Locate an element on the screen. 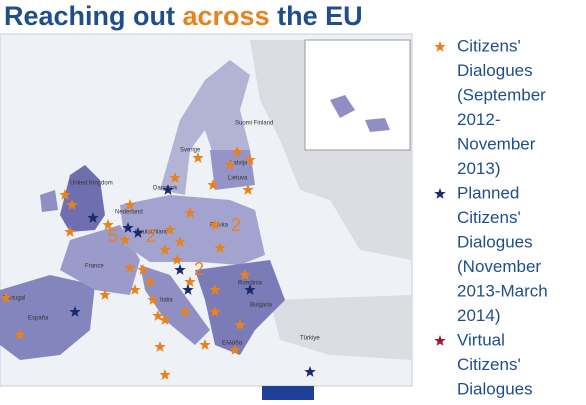 The height and width of the screenshot is (405, 586). legend-label: (September is located at coordinates (501, 94).